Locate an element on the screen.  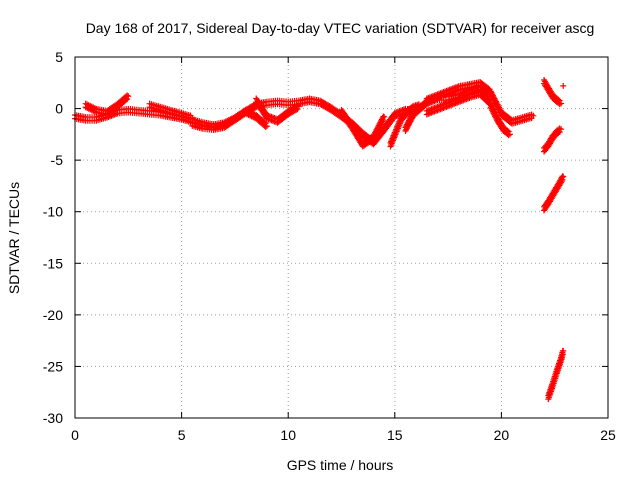
x-axis-label: GPS time / hours is located at coordinates (340, 465).